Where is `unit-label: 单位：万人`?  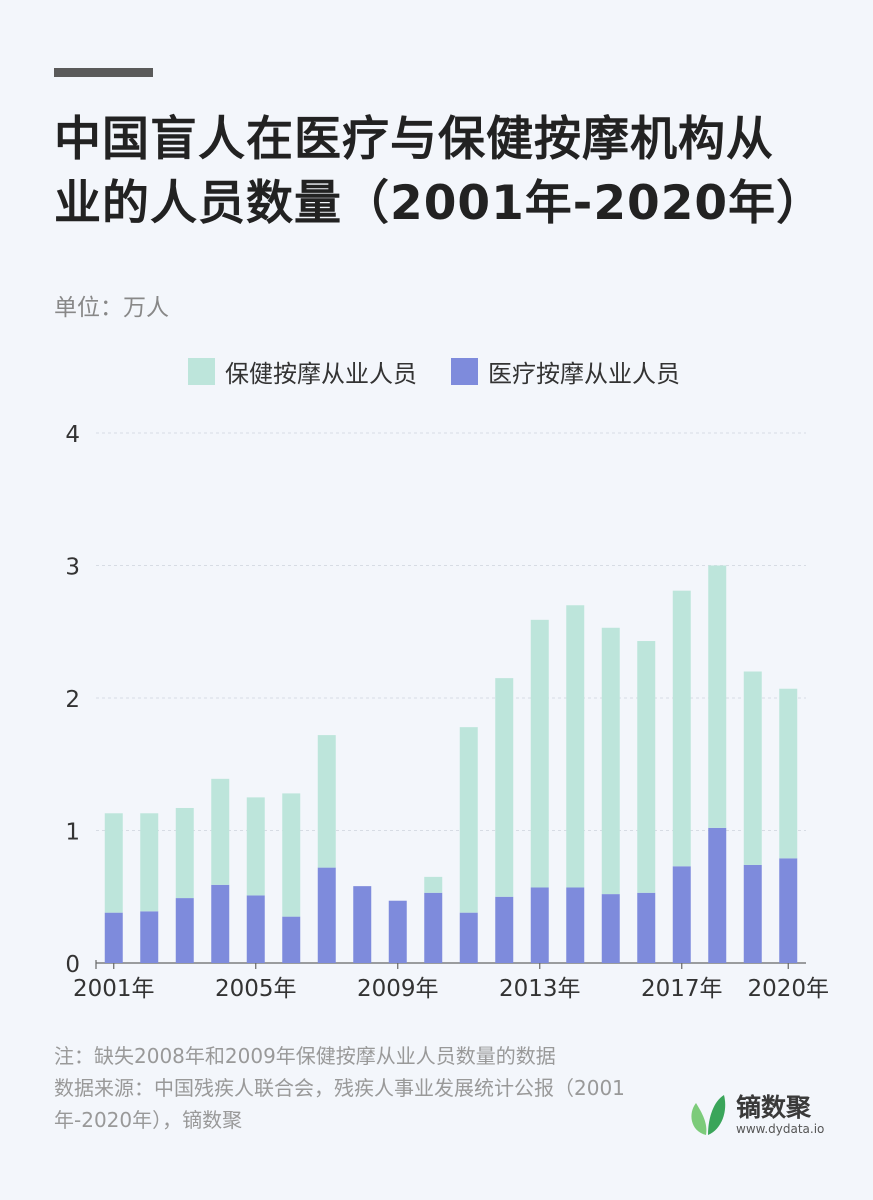
unit-label: 单位：万人 is located at coordinates (111, 308).